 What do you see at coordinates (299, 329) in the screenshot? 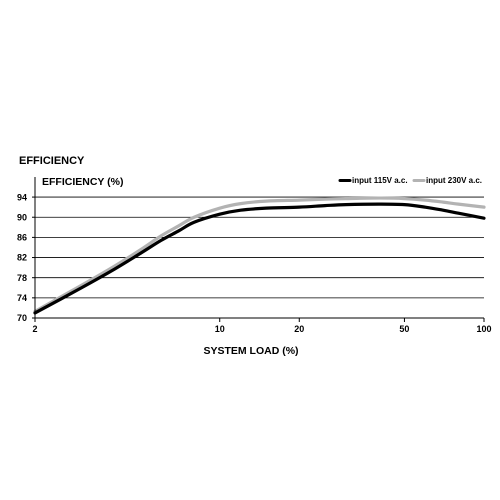
I see `x-tick-label-20: 20` at bounding box center [299, 329].